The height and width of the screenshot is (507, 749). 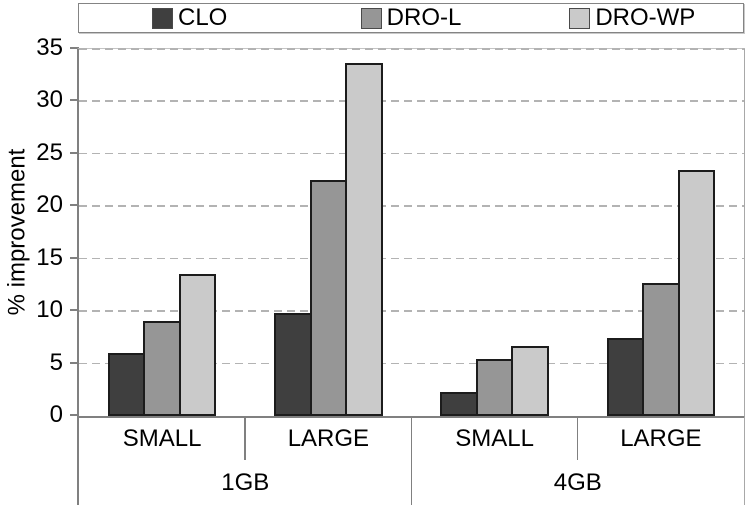 What do you see at coordinates (49, 152) in the screenshot?
I see `y-tick-label: 25` at bounding box center [49, 152].